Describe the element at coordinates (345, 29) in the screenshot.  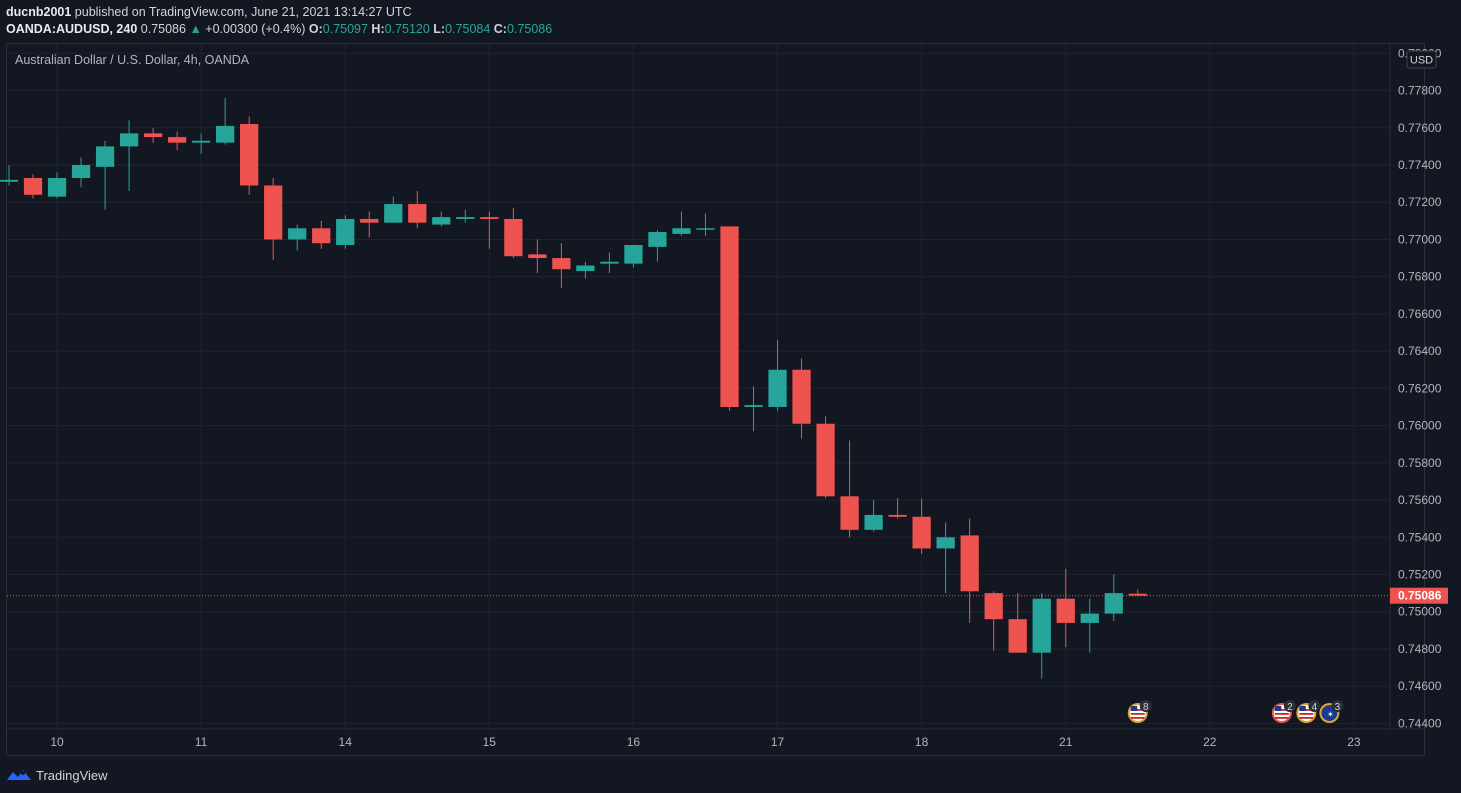
I see `open-value: 0.75097` at that location.